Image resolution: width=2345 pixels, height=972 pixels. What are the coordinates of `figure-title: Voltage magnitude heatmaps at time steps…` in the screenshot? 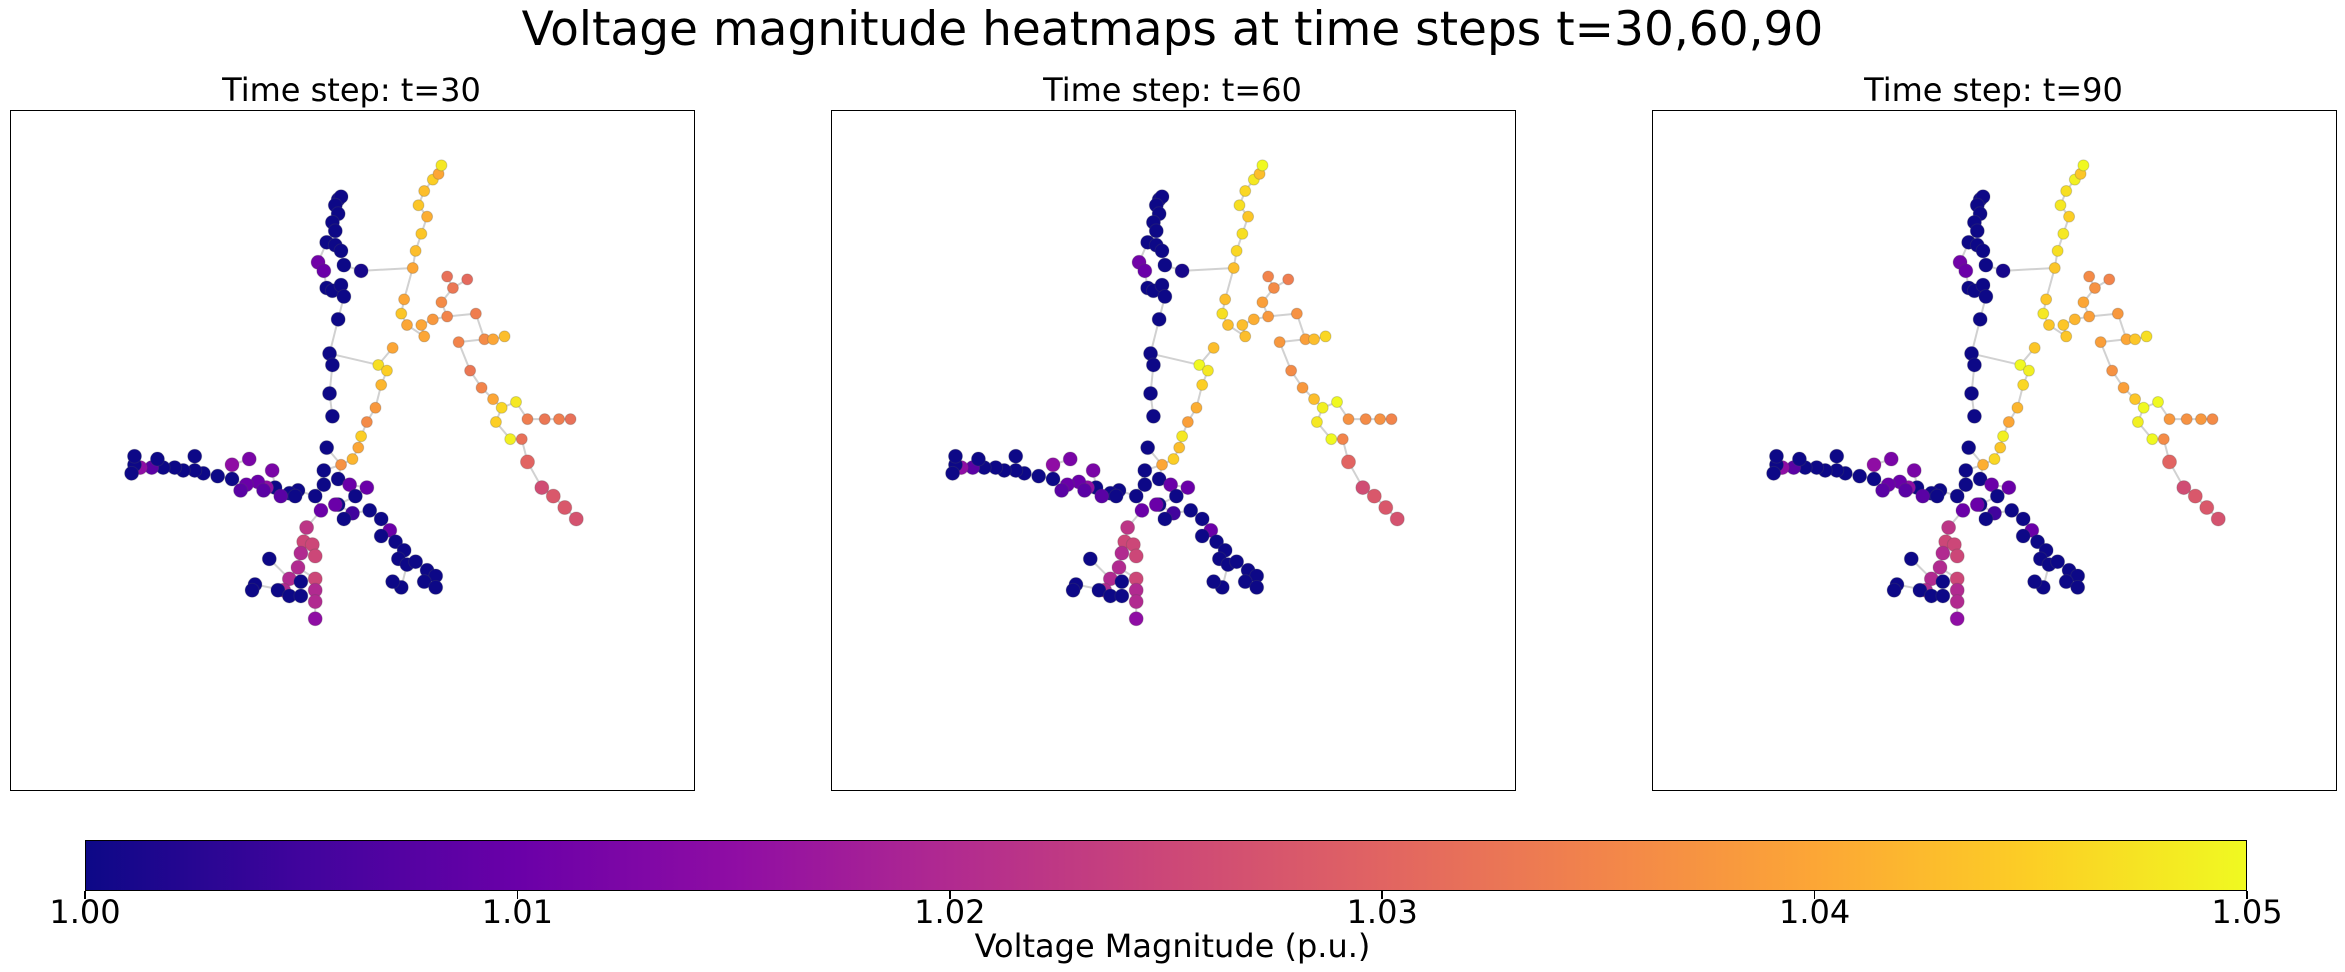 It's located at (1172, 29).